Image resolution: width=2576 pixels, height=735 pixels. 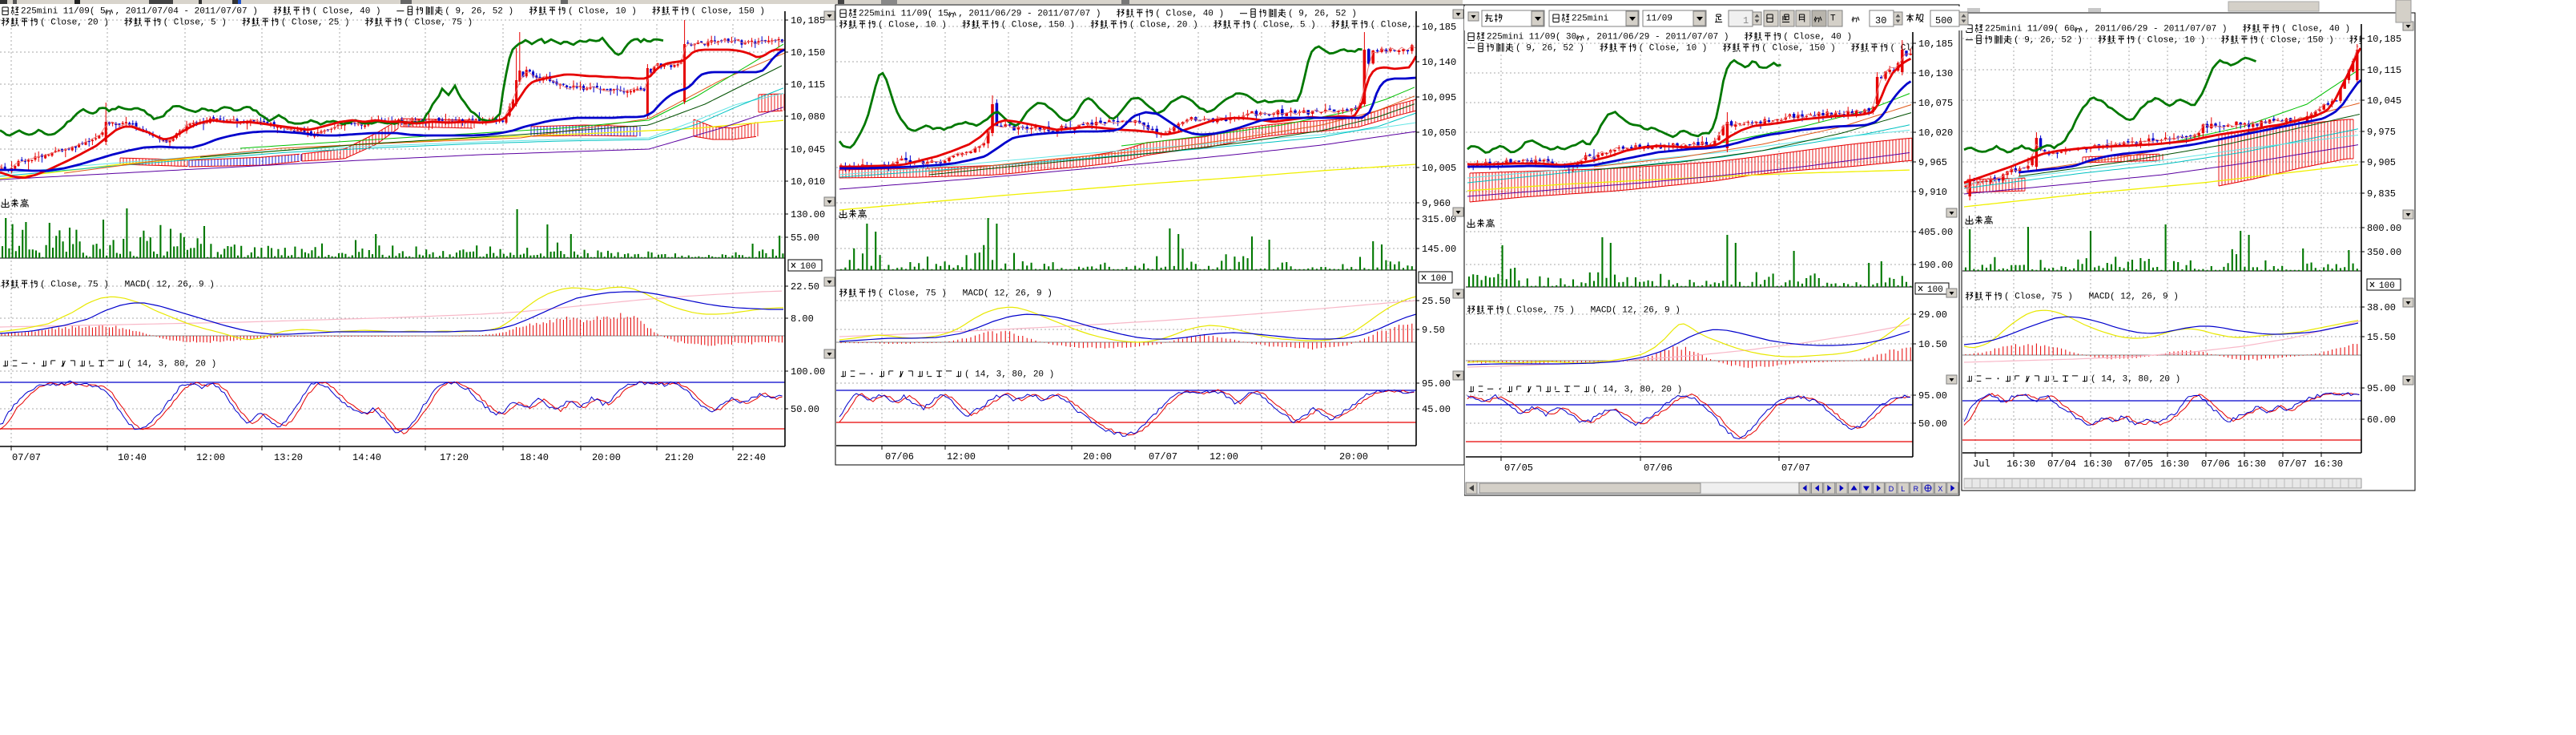 I want to click on svg-text: 8.00, so click(x=802, y=319).